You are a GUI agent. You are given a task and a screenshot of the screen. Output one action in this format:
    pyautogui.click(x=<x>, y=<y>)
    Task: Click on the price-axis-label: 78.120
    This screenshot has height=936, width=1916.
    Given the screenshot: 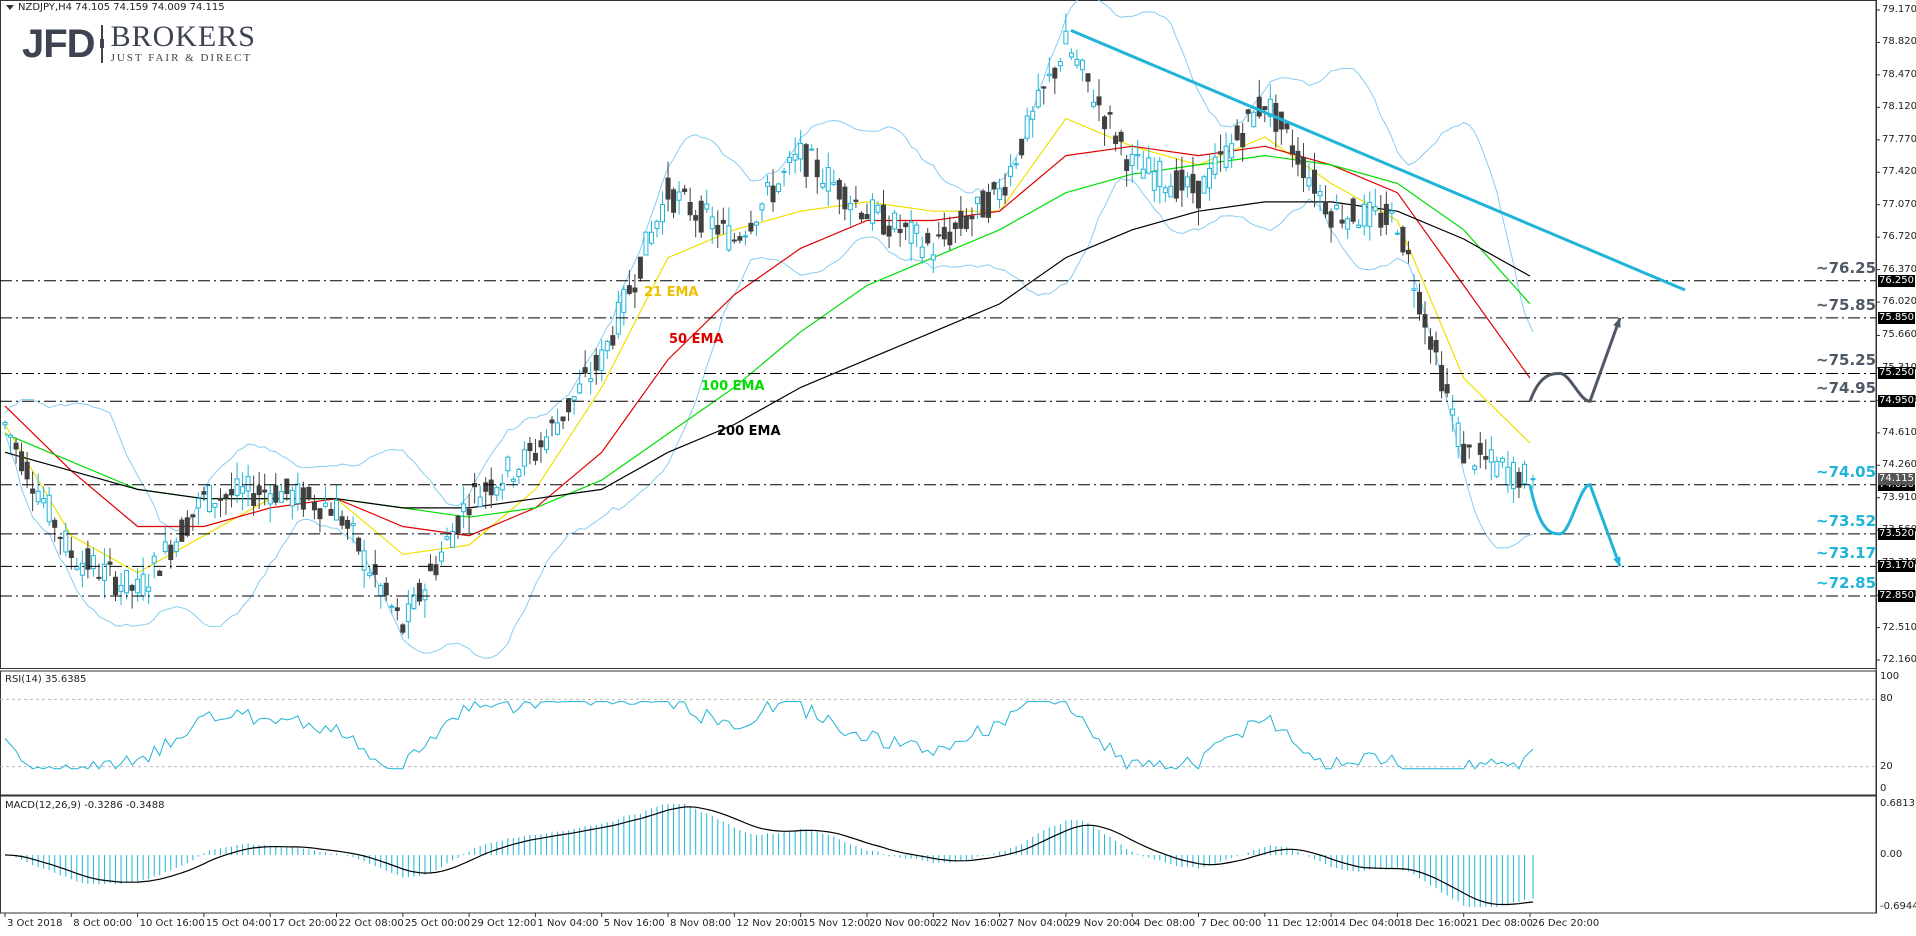 What is the action you would take?
    pyautogui.click(x=1899, y=107)
    